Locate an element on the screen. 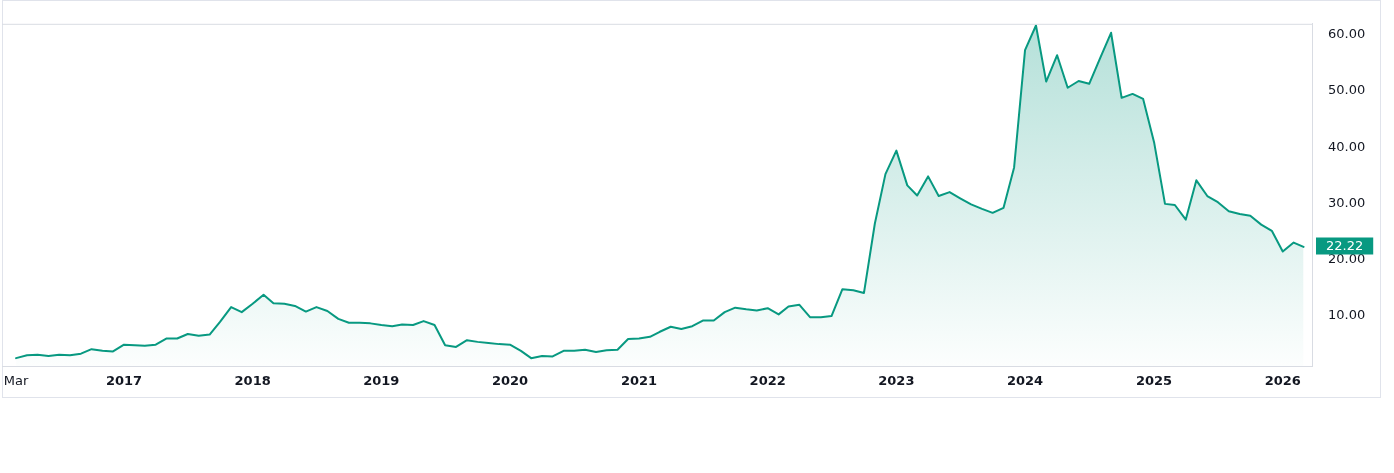 The image size is (1394, 473). y-tick-label: 60.00 is located at coordinates (1347, 34).